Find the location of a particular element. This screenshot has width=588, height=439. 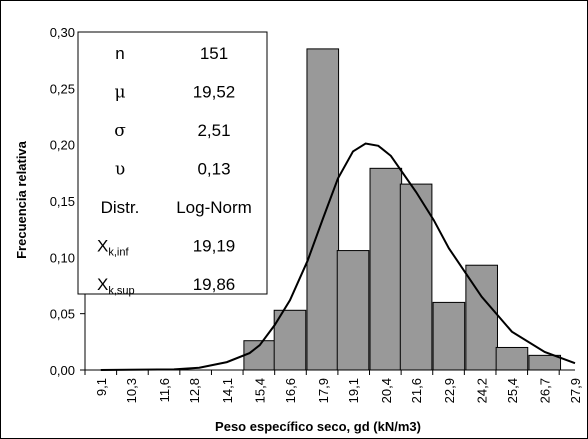

y-tick-label: 0,05 is located at coordinates (62, 314).